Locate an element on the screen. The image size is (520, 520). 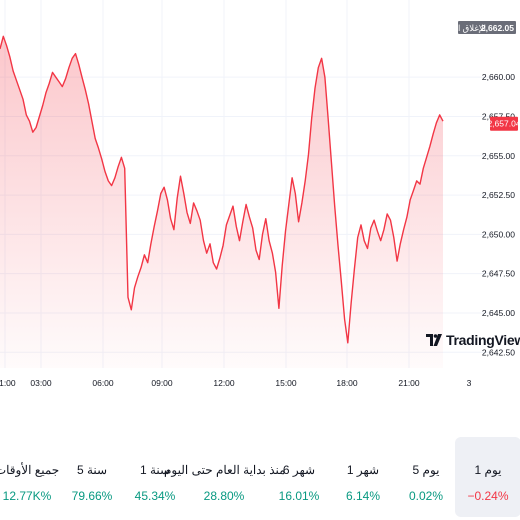
x-tick-label: 21:00 is located at coordinates (409, 383).